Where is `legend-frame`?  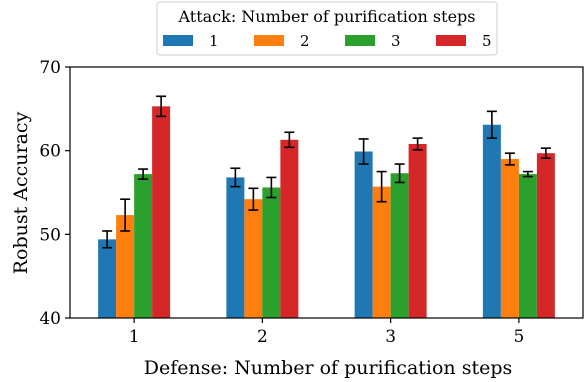 legend-frame is located at coordinates (327, 28).